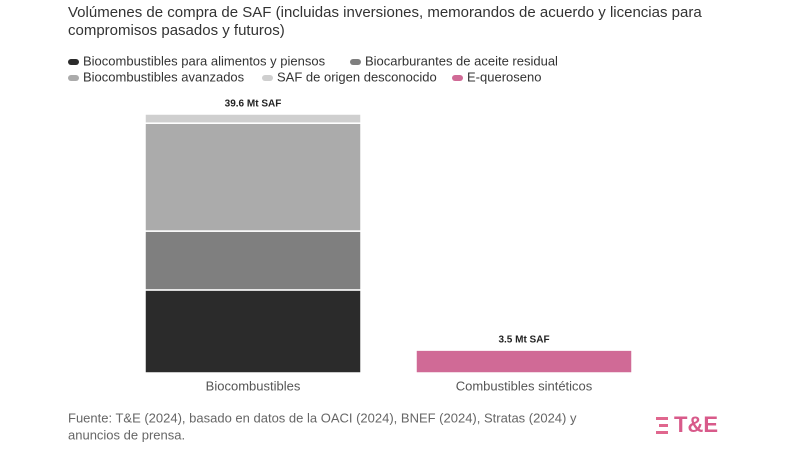 Image resolution: width=800 pixels, height=461 pixels. What do you see at coordinates (204, 60) in the screenshot?
I see `legend-label: Biocombustibles para alimentos y piensos` at bounding box center [204, 60].